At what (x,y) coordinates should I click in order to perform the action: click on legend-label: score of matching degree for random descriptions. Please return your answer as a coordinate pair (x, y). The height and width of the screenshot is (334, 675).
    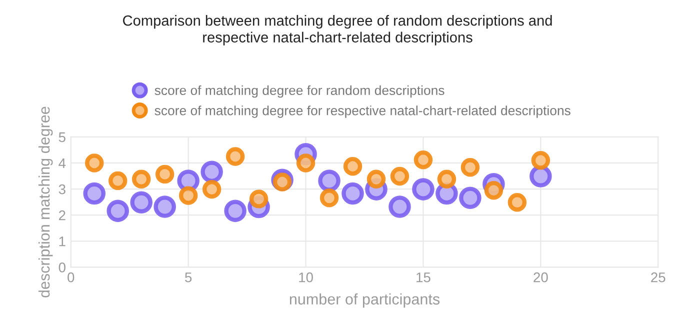
    Looking at the image, I should click on (299, 91).